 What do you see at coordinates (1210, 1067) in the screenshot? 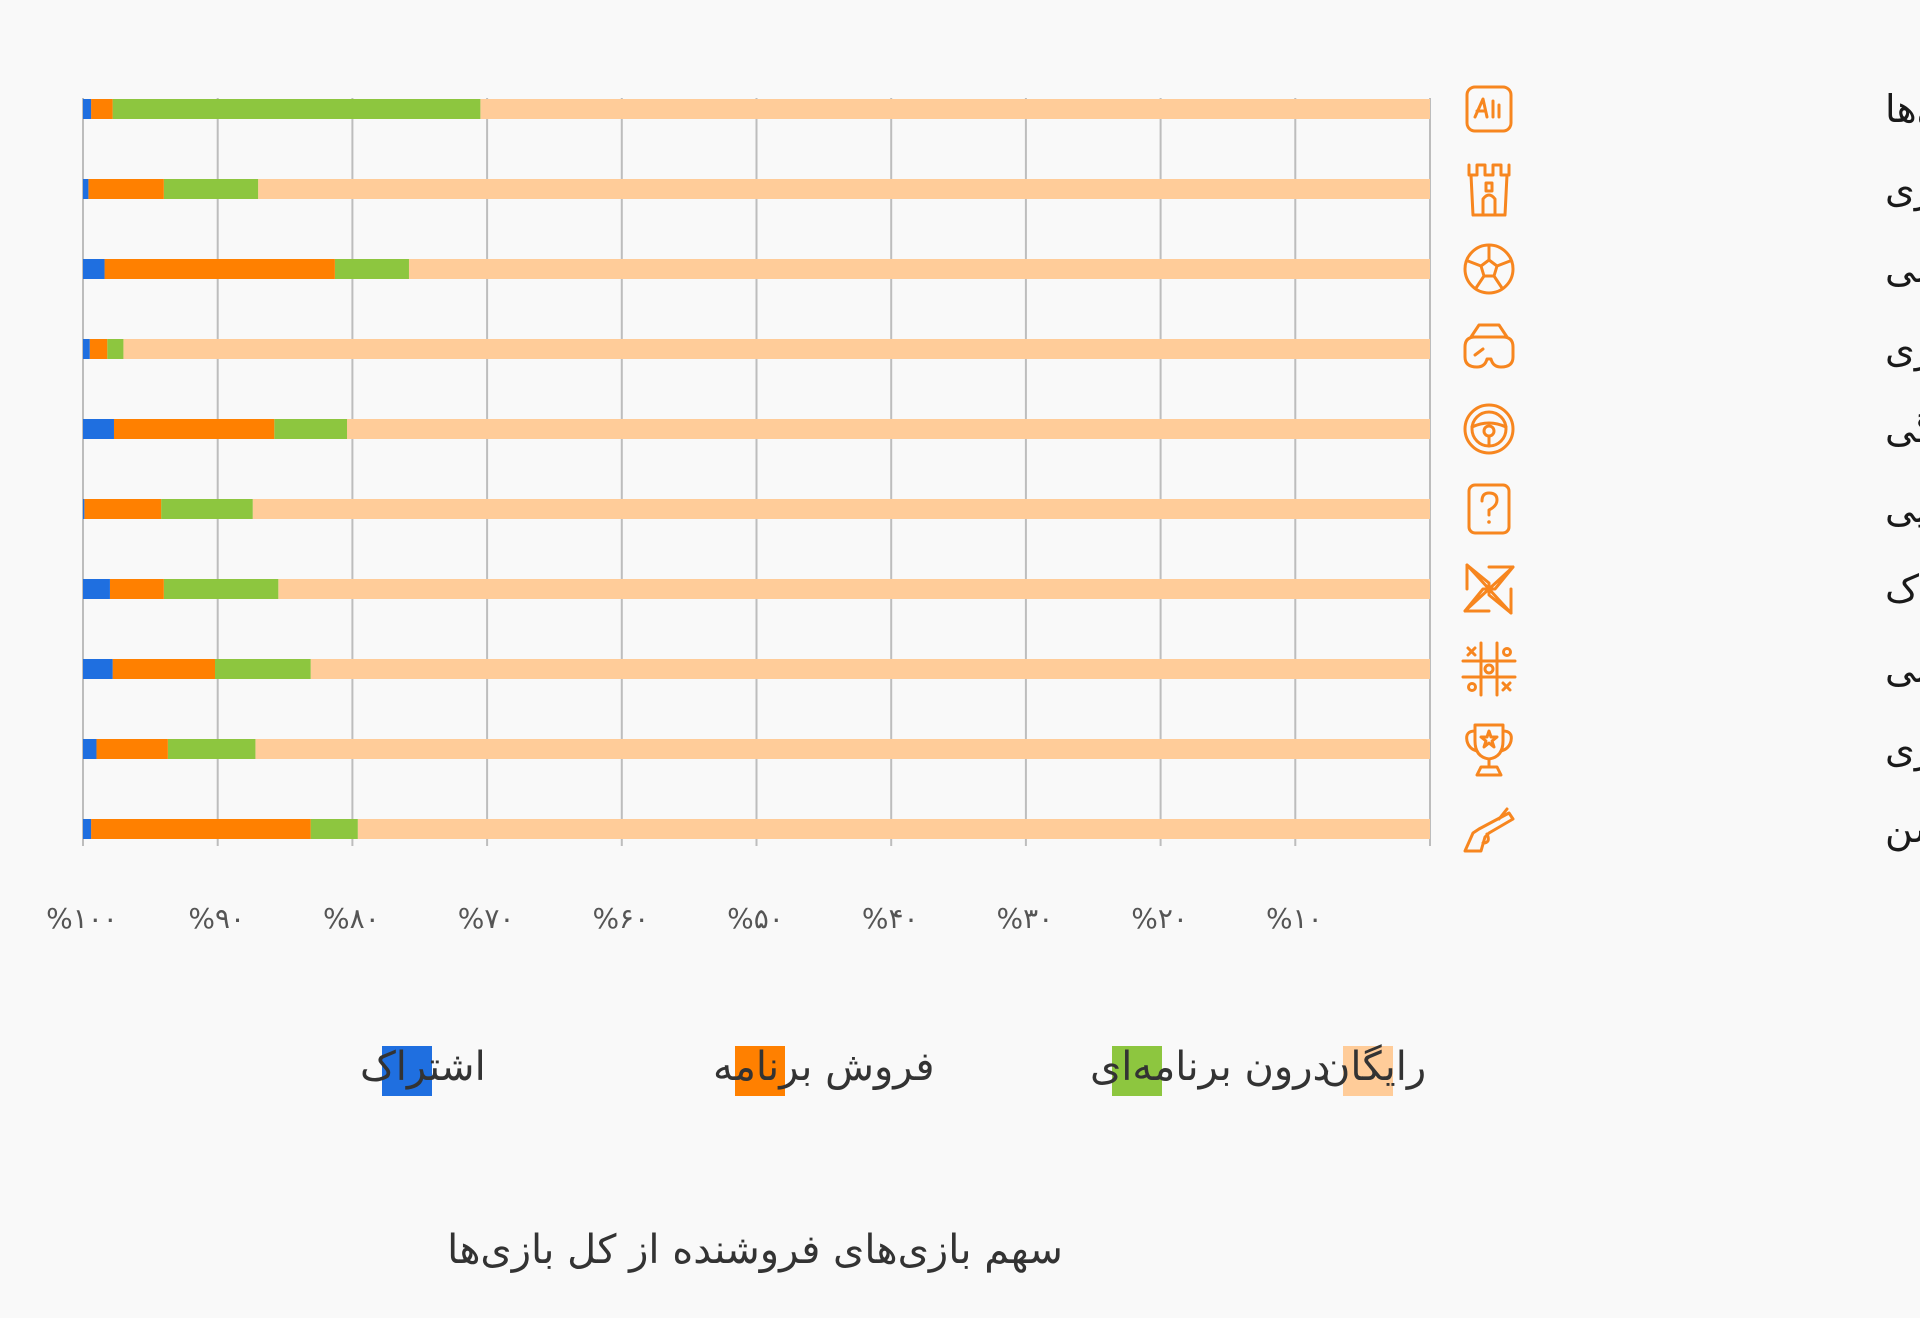
I see `legend-label: درون برنامه‌ای` at bounding box center [1210, 1067].